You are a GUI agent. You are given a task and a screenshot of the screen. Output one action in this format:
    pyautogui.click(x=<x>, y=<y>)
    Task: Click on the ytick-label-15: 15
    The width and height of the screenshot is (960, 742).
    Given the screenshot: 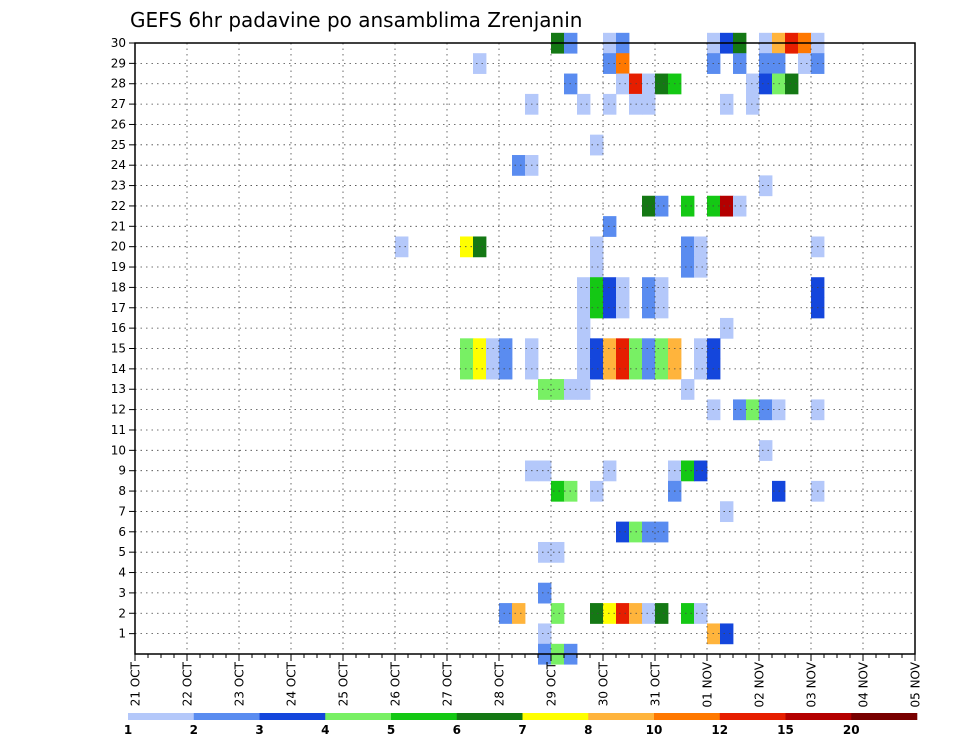 What is the action you would take?
    pyautogui.click(x=118, y=349)
    